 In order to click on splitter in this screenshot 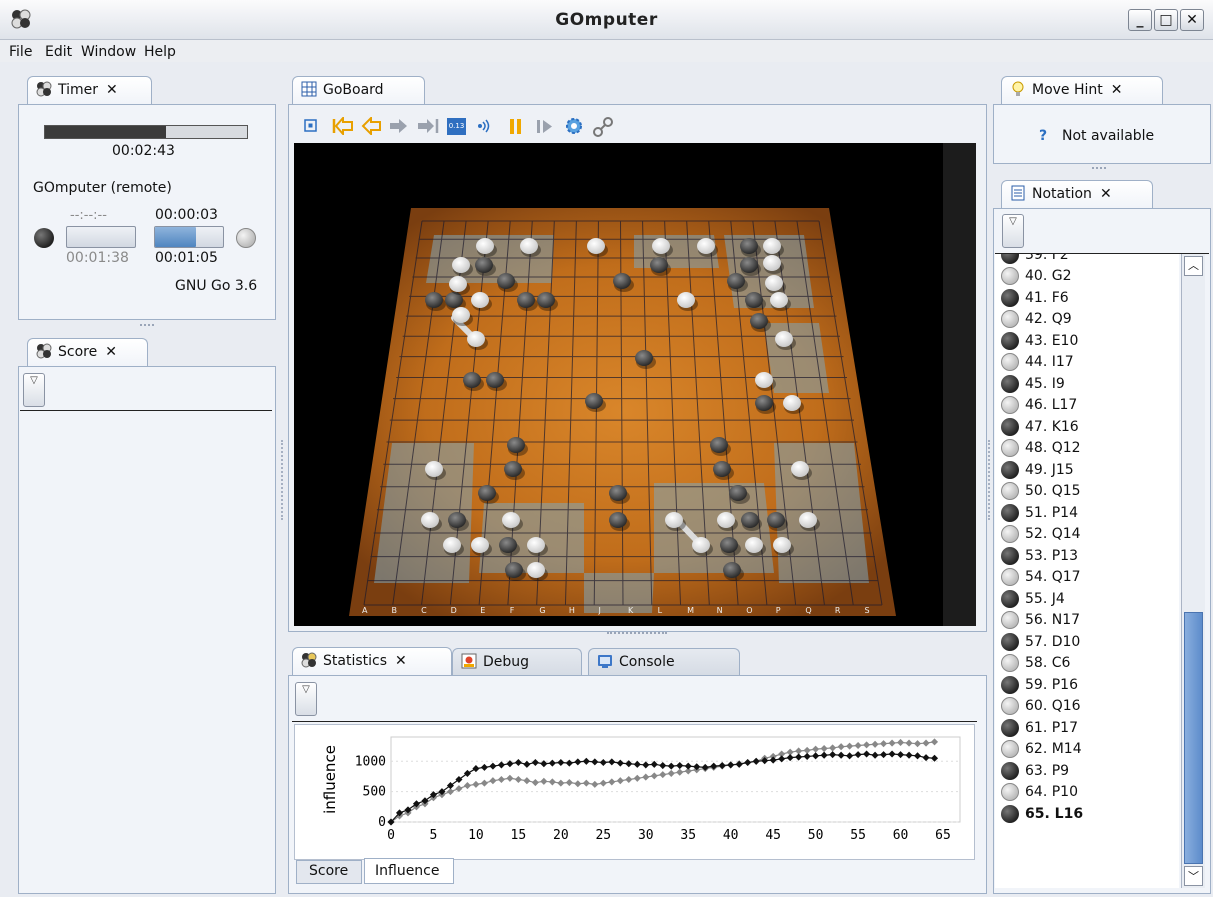, I will do `click(989, 480)`.